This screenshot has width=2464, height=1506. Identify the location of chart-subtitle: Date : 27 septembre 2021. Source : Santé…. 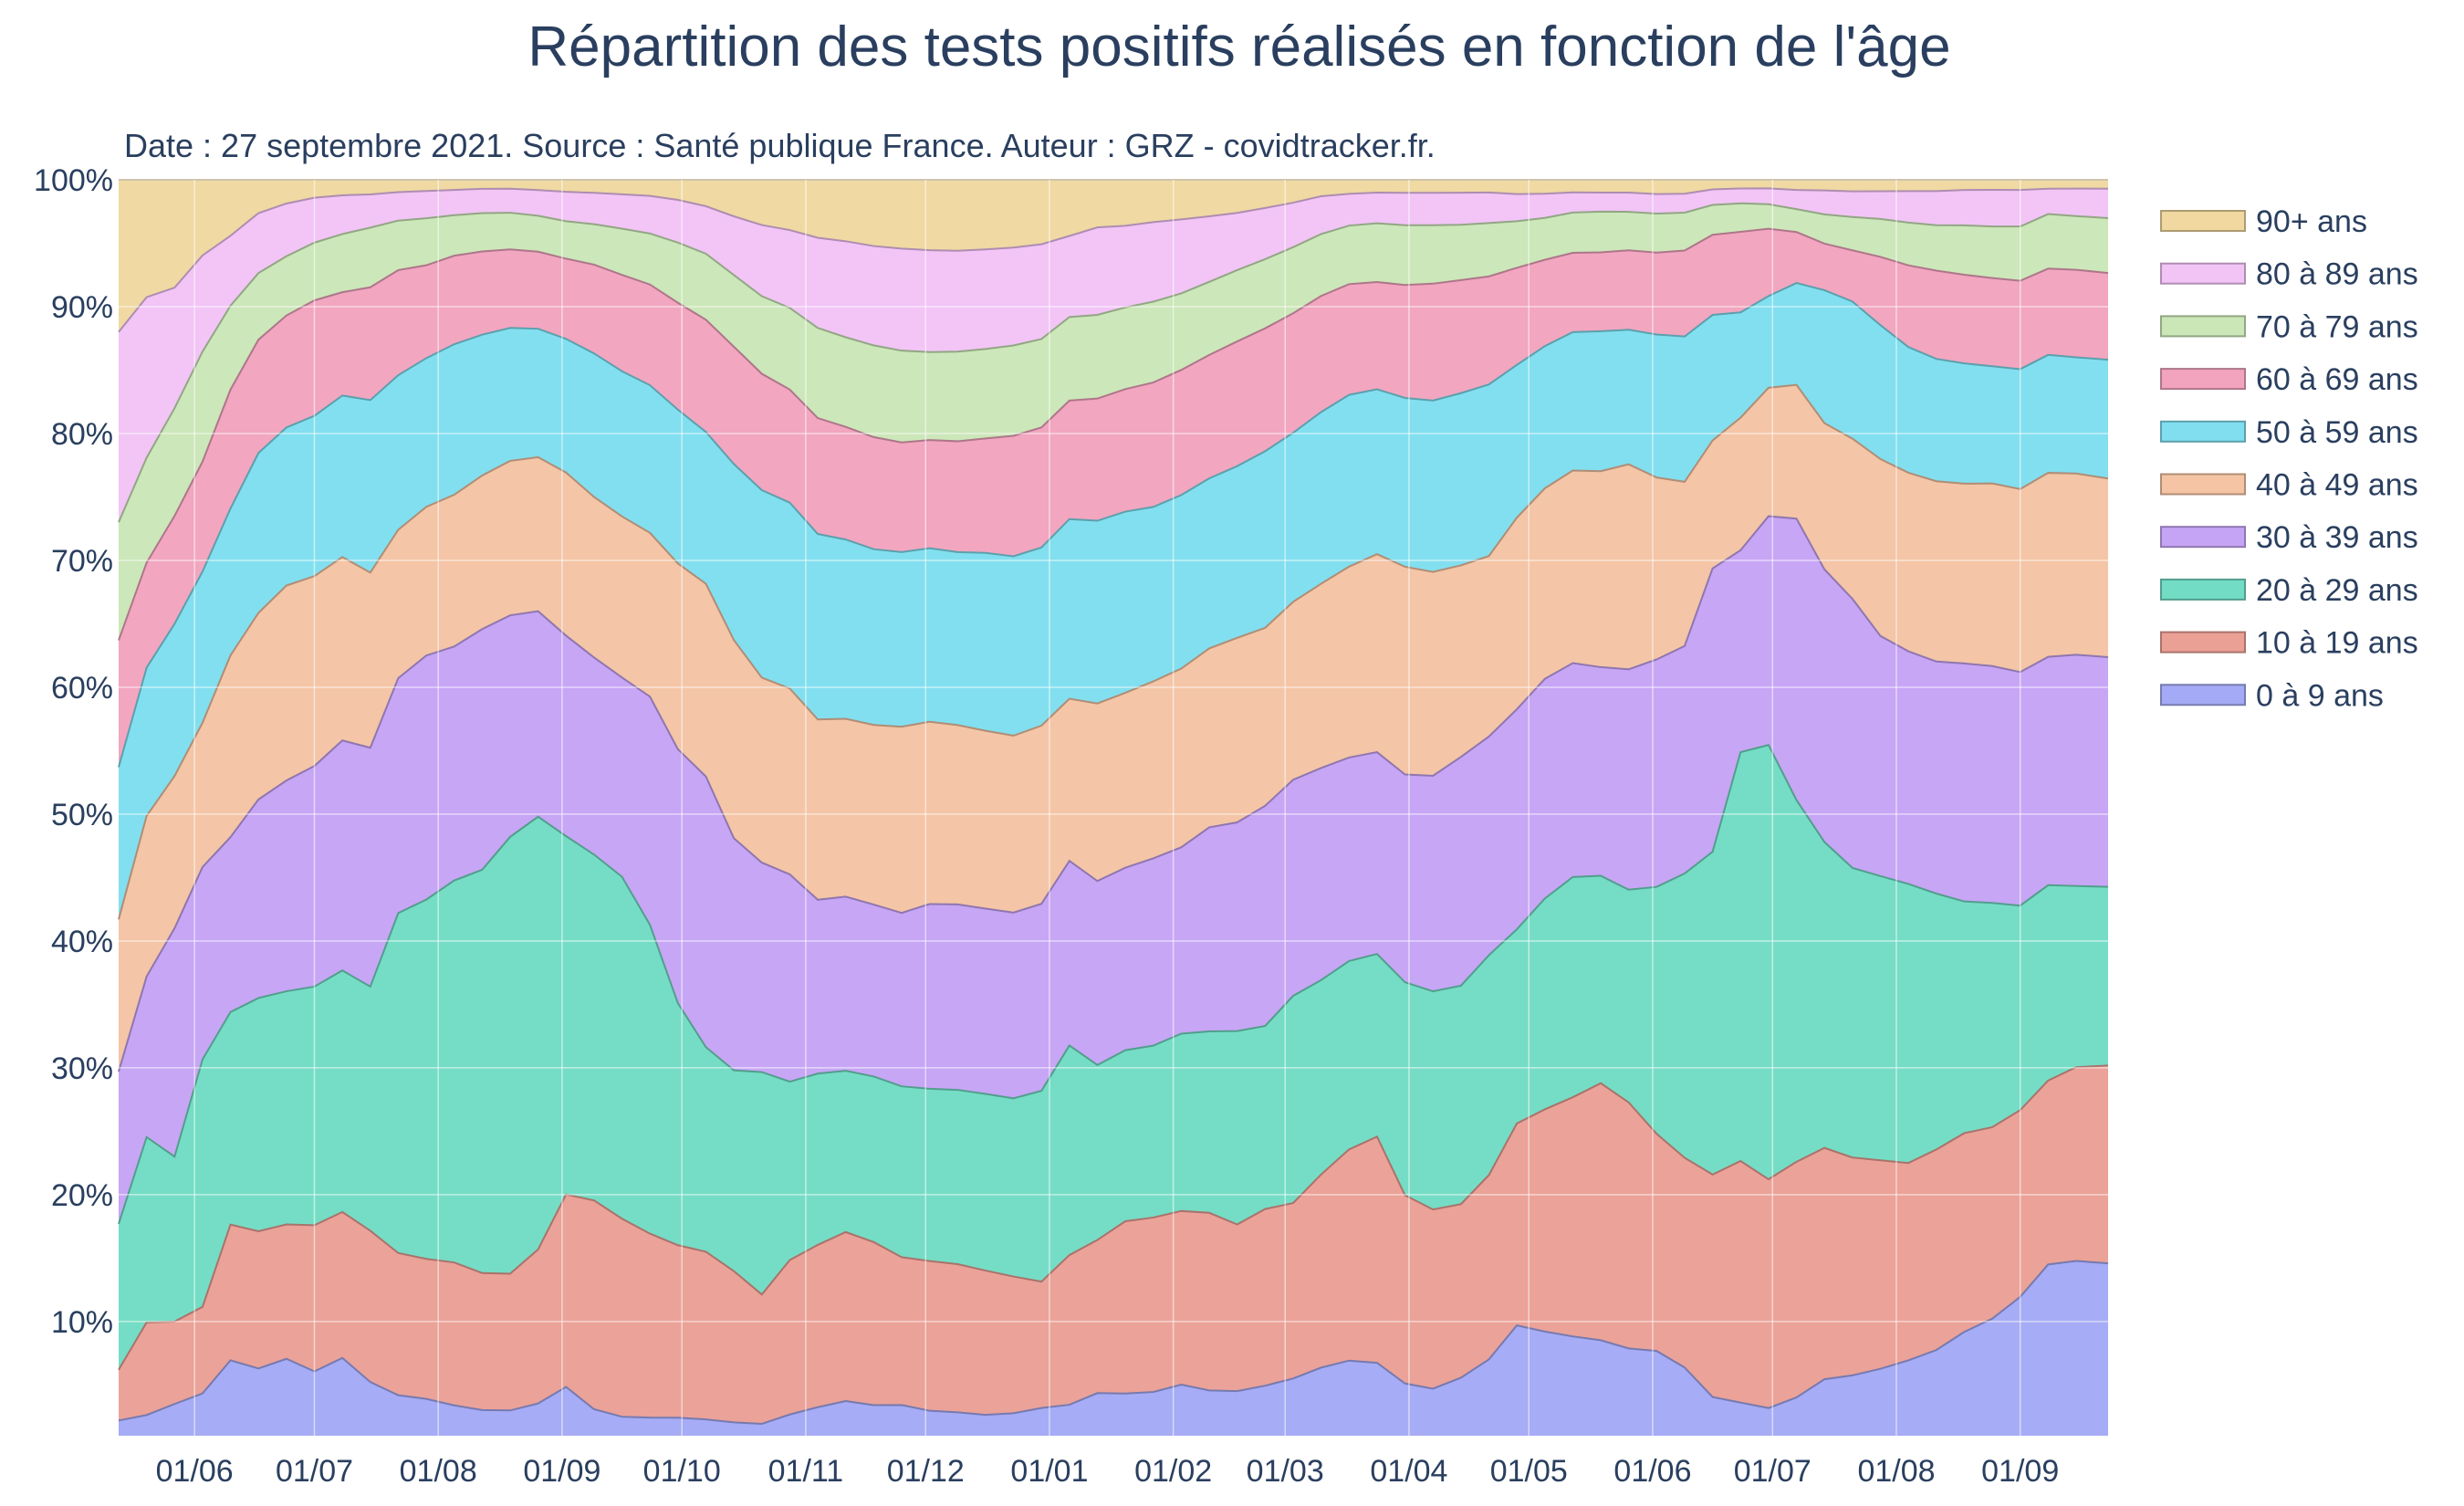
(780, 145).